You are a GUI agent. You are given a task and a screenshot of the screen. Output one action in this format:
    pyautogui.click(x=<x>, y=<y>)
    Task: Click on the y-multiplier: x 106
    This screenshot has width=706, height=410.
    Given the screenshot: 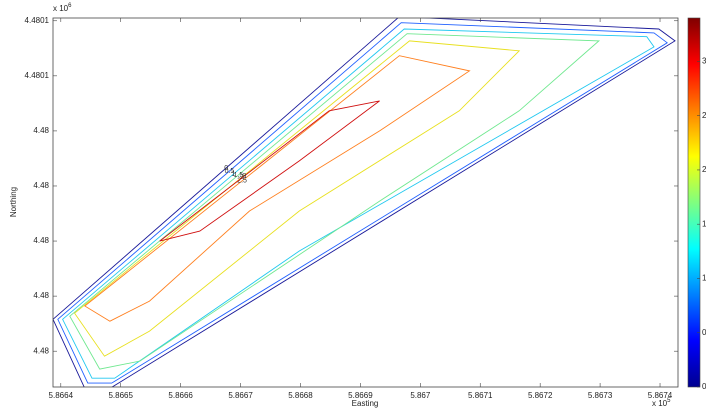 What is the action you would take?
    pyautogui.click(x=62, y=8)
    